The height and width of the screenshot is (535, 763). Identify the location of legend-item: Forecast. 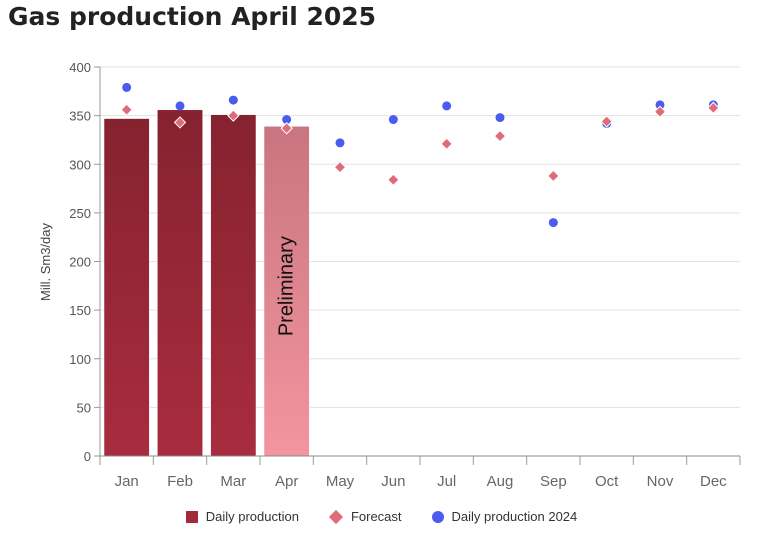
(365, 516).